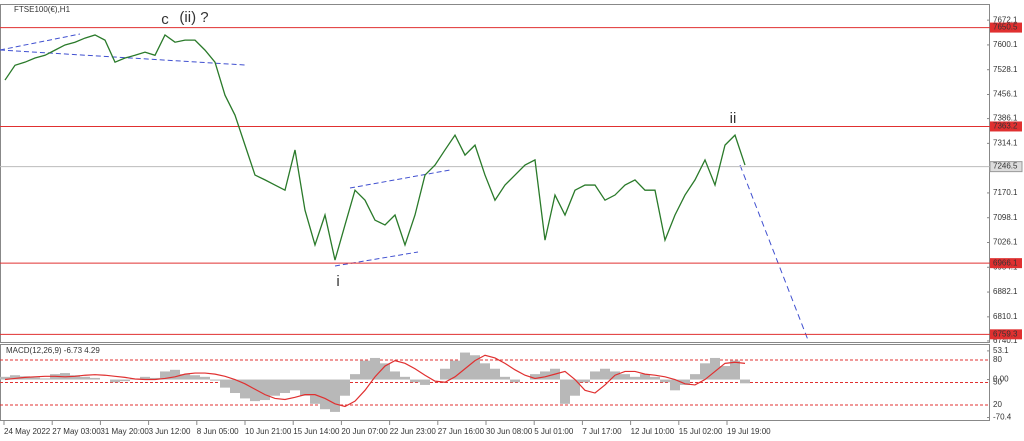 This screenshot has width=1024, height=441. Describe the element at coordinates (364, 431) in the screenshot. I see `x-tick-label: 20 Jun 07:00` at that location.